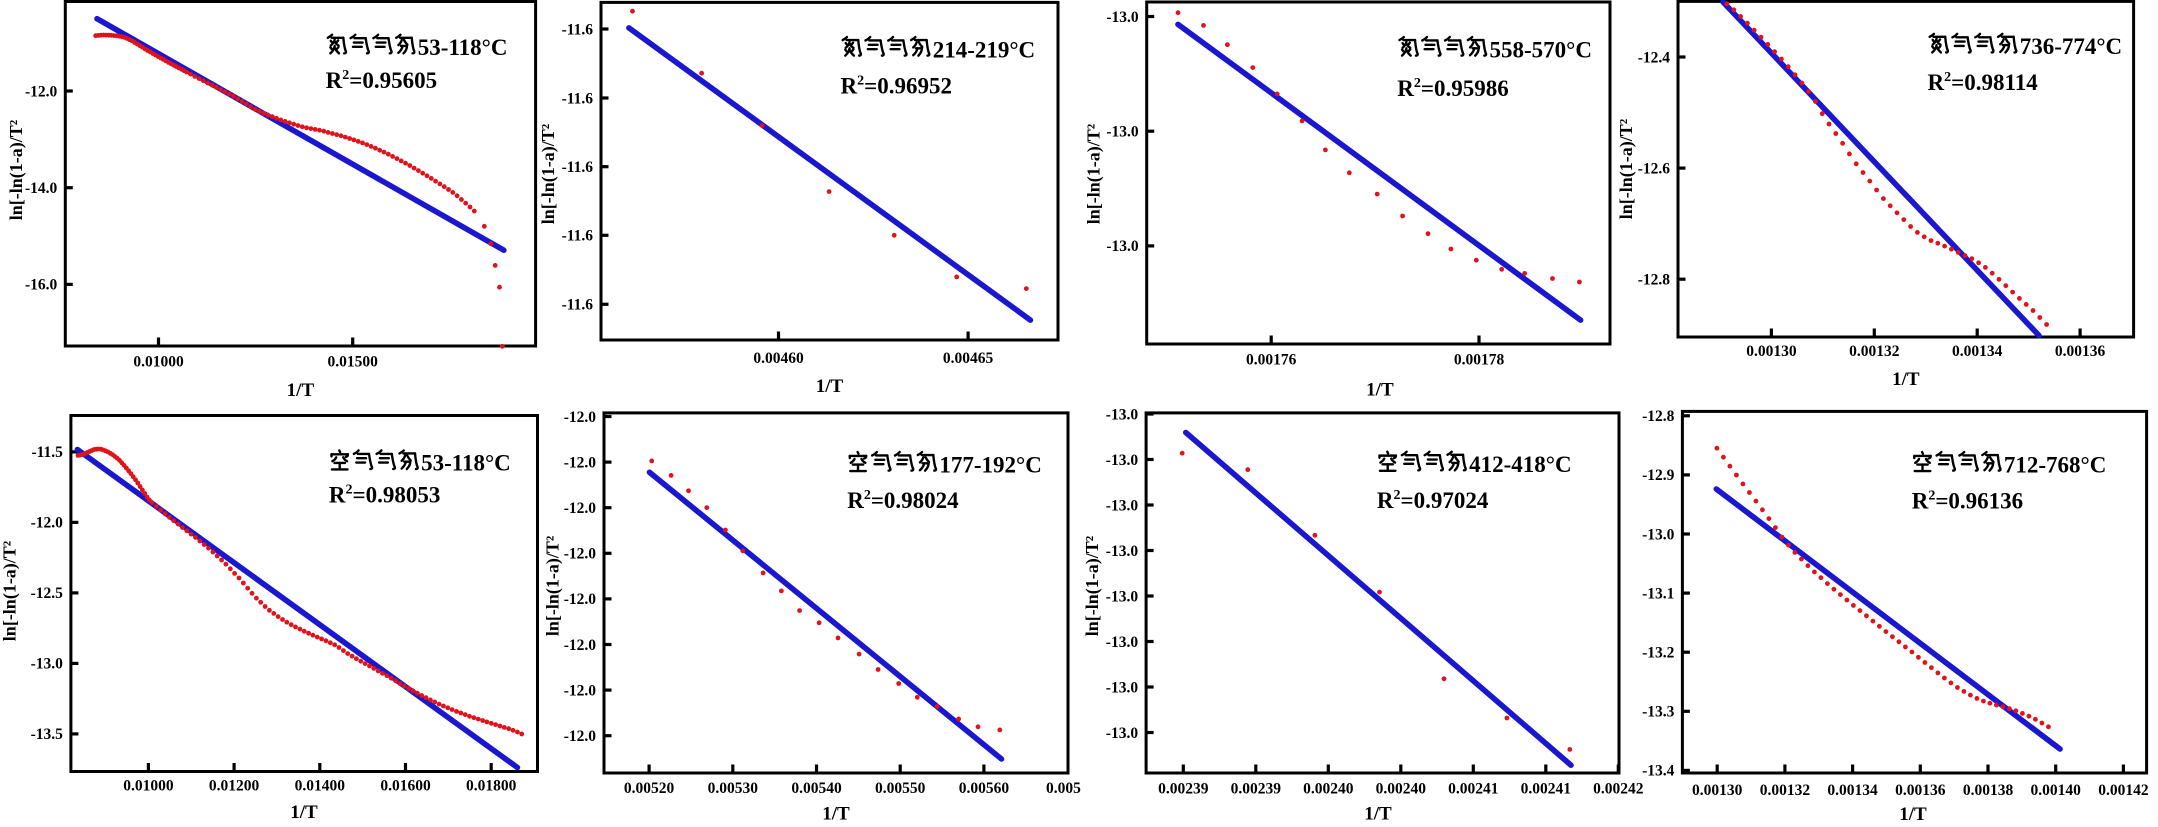 The width and height of the screenshot is (2158, 827). Describe the element at coordinates (1874, 351) in the screenshot. I see `svg-text: 0.00132` at that location.